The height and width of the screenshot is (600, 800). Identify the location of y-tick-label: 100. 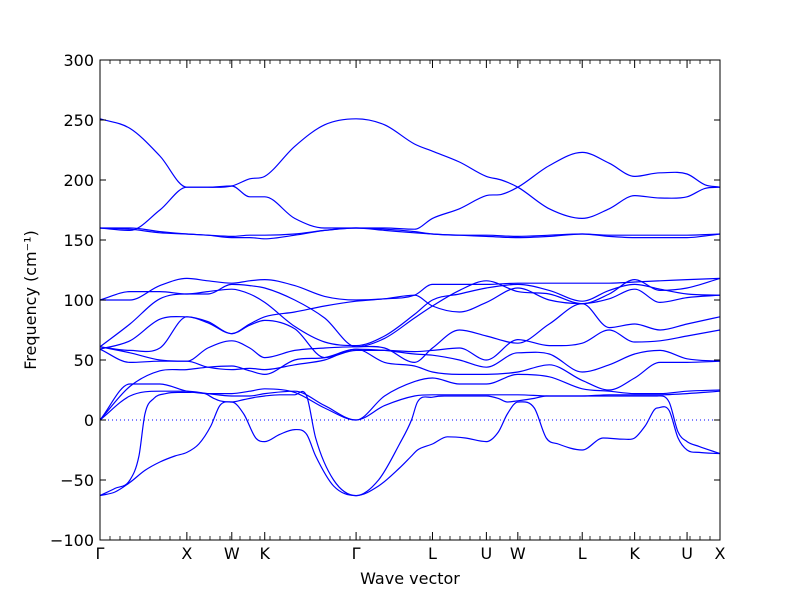
(78, 300).